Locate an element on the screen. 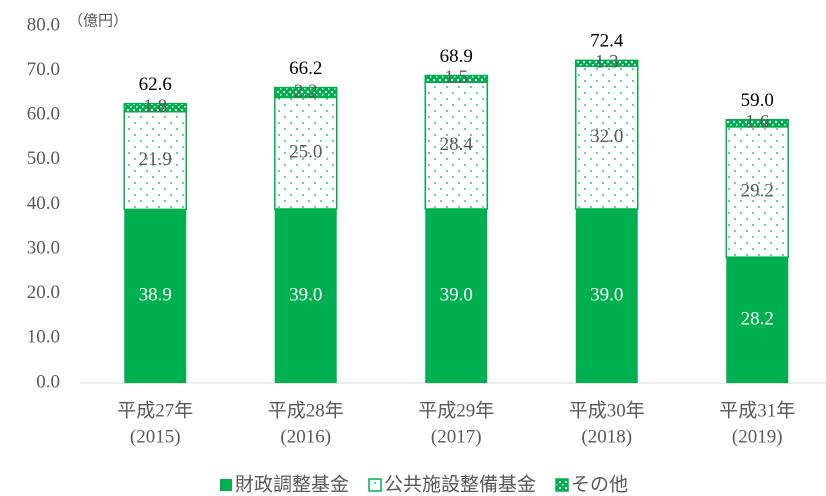 This screenshot has height=496, width=826. data-label: 28.2 is located at coordinates (757, 318).